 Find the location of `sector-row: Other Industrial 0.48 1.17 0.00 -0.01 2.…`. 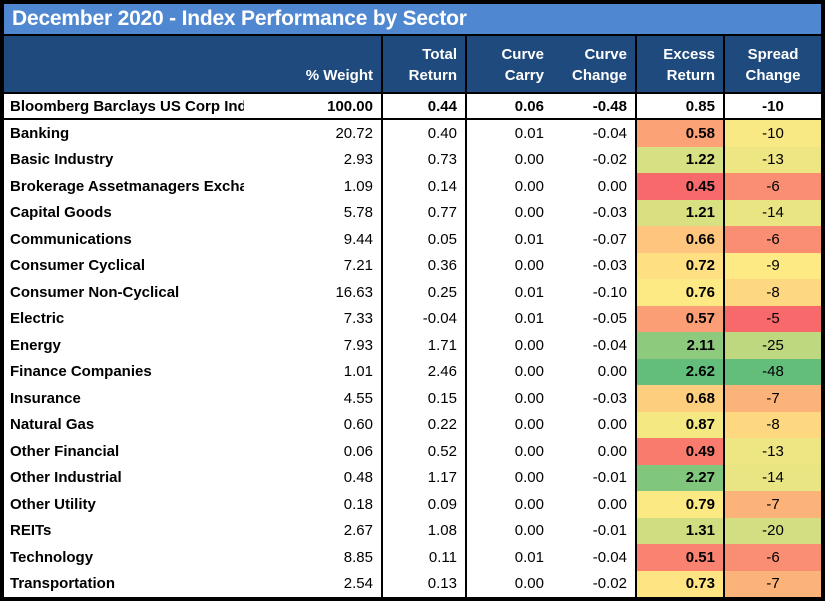

sector-row: Other Industrial 0.48 1.17 0.00 -0.01 2.… is located at coordinates (412, 477).